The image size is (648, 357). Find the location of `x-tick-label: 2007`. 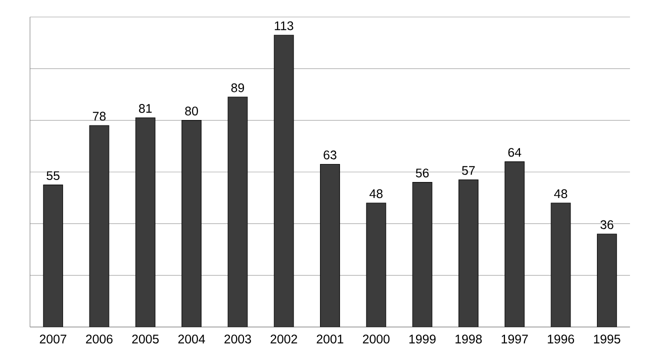

x-tick-label: 2007 is located at coordinates (53, 339).